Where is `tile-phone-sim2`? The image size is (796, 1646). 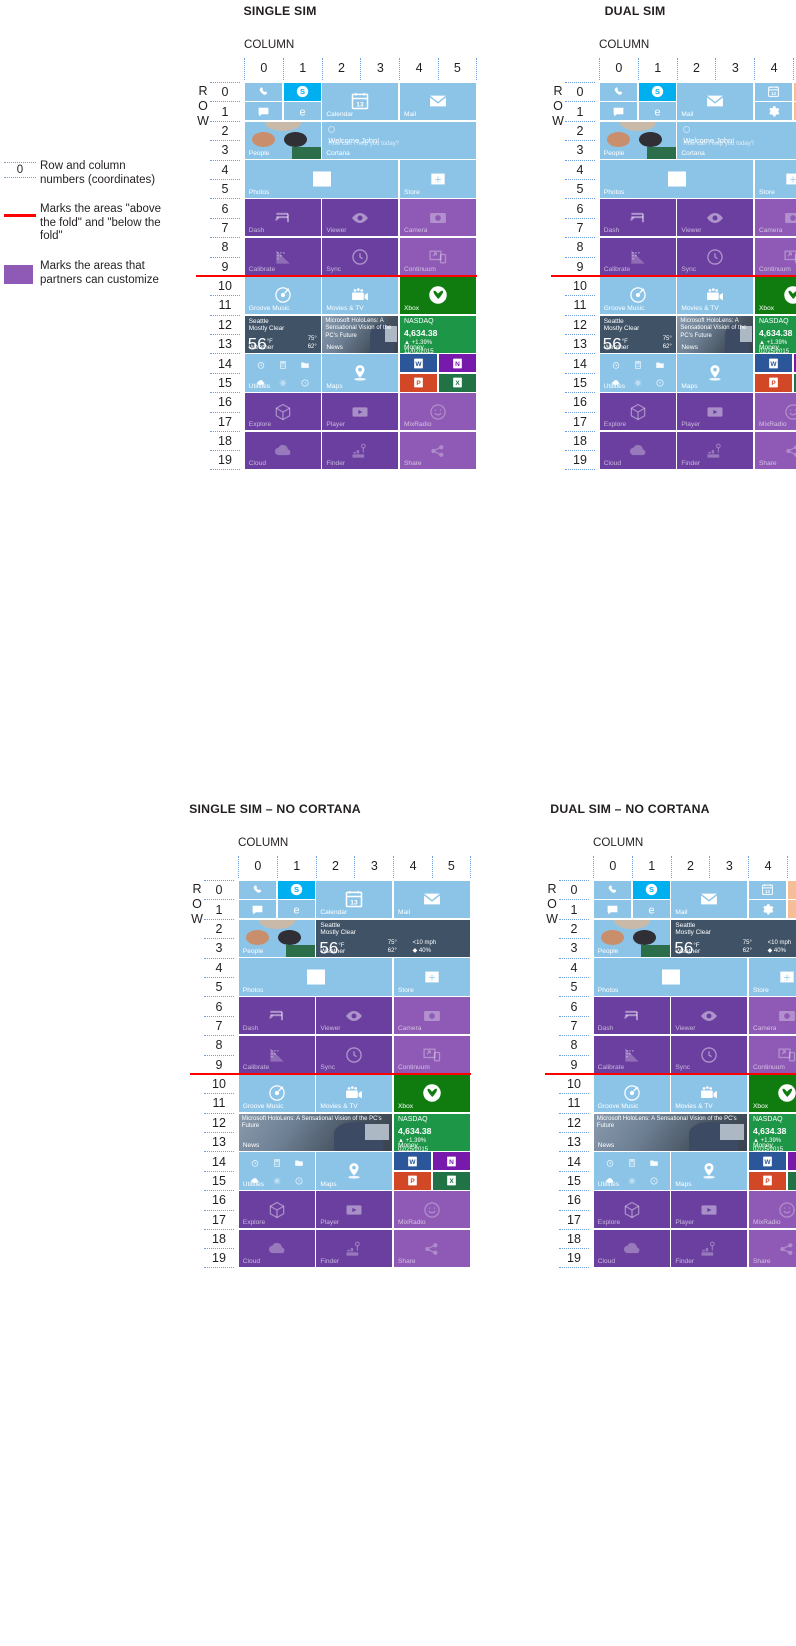 tile-phone-sim2 is located at coordinates (791, 889).